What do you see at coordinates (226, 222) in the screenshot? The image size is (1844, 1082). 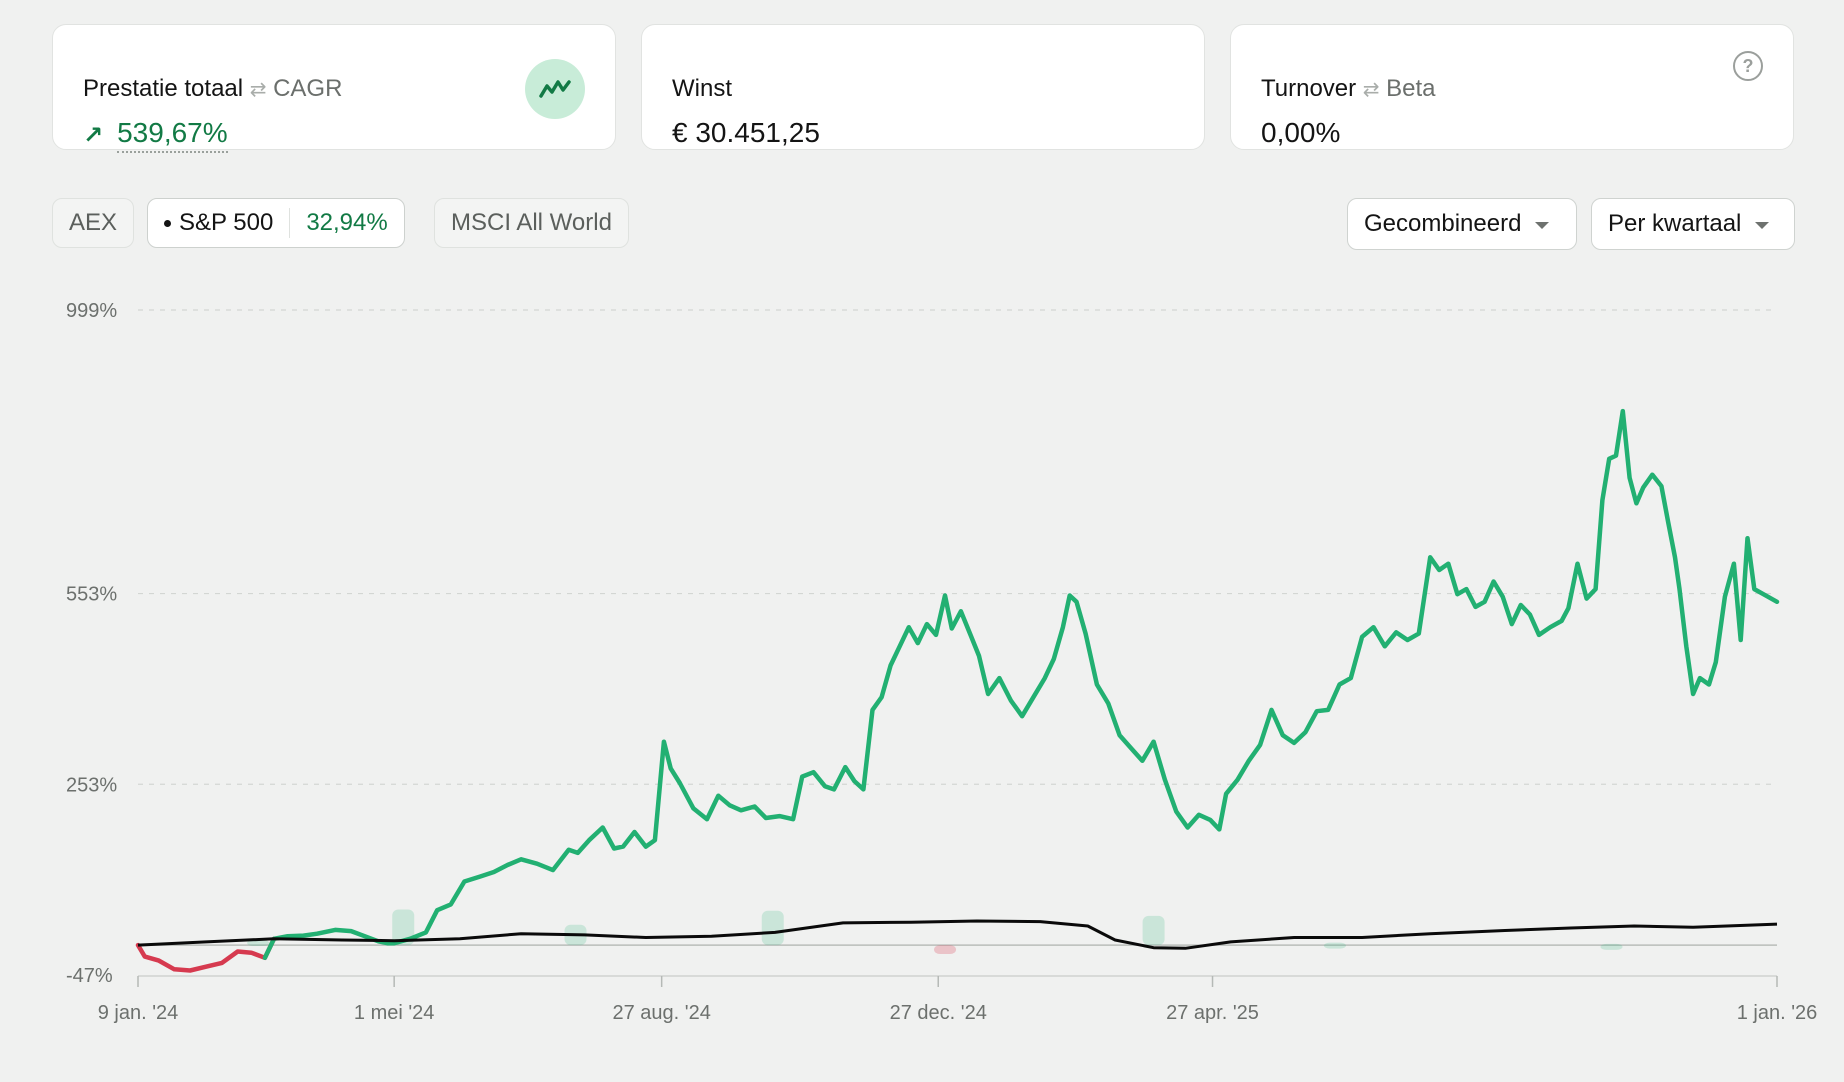 I see `benchmark-label-sp500: S&P 500` at bounding box center [226, 222].